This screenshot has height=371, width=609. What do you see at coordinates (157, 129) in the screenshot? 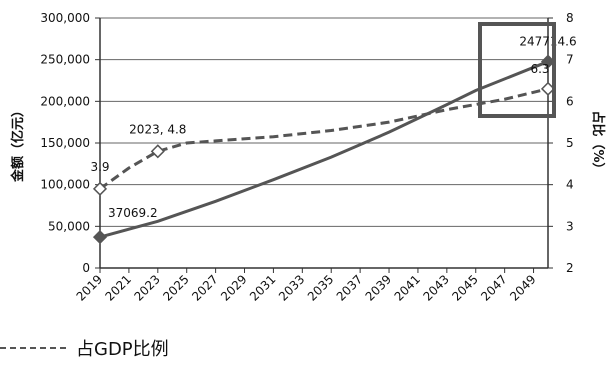
I see `data-label: 2023, 4.8` at bounding box center [157, 129].